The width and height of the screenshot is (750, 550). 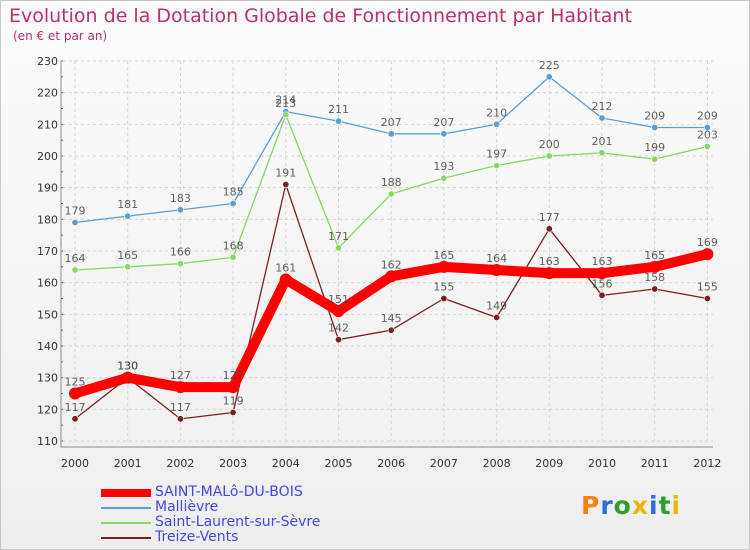 I want to click on data-label-saint-malo-du-bois: 163, so click(x=602, y=261).